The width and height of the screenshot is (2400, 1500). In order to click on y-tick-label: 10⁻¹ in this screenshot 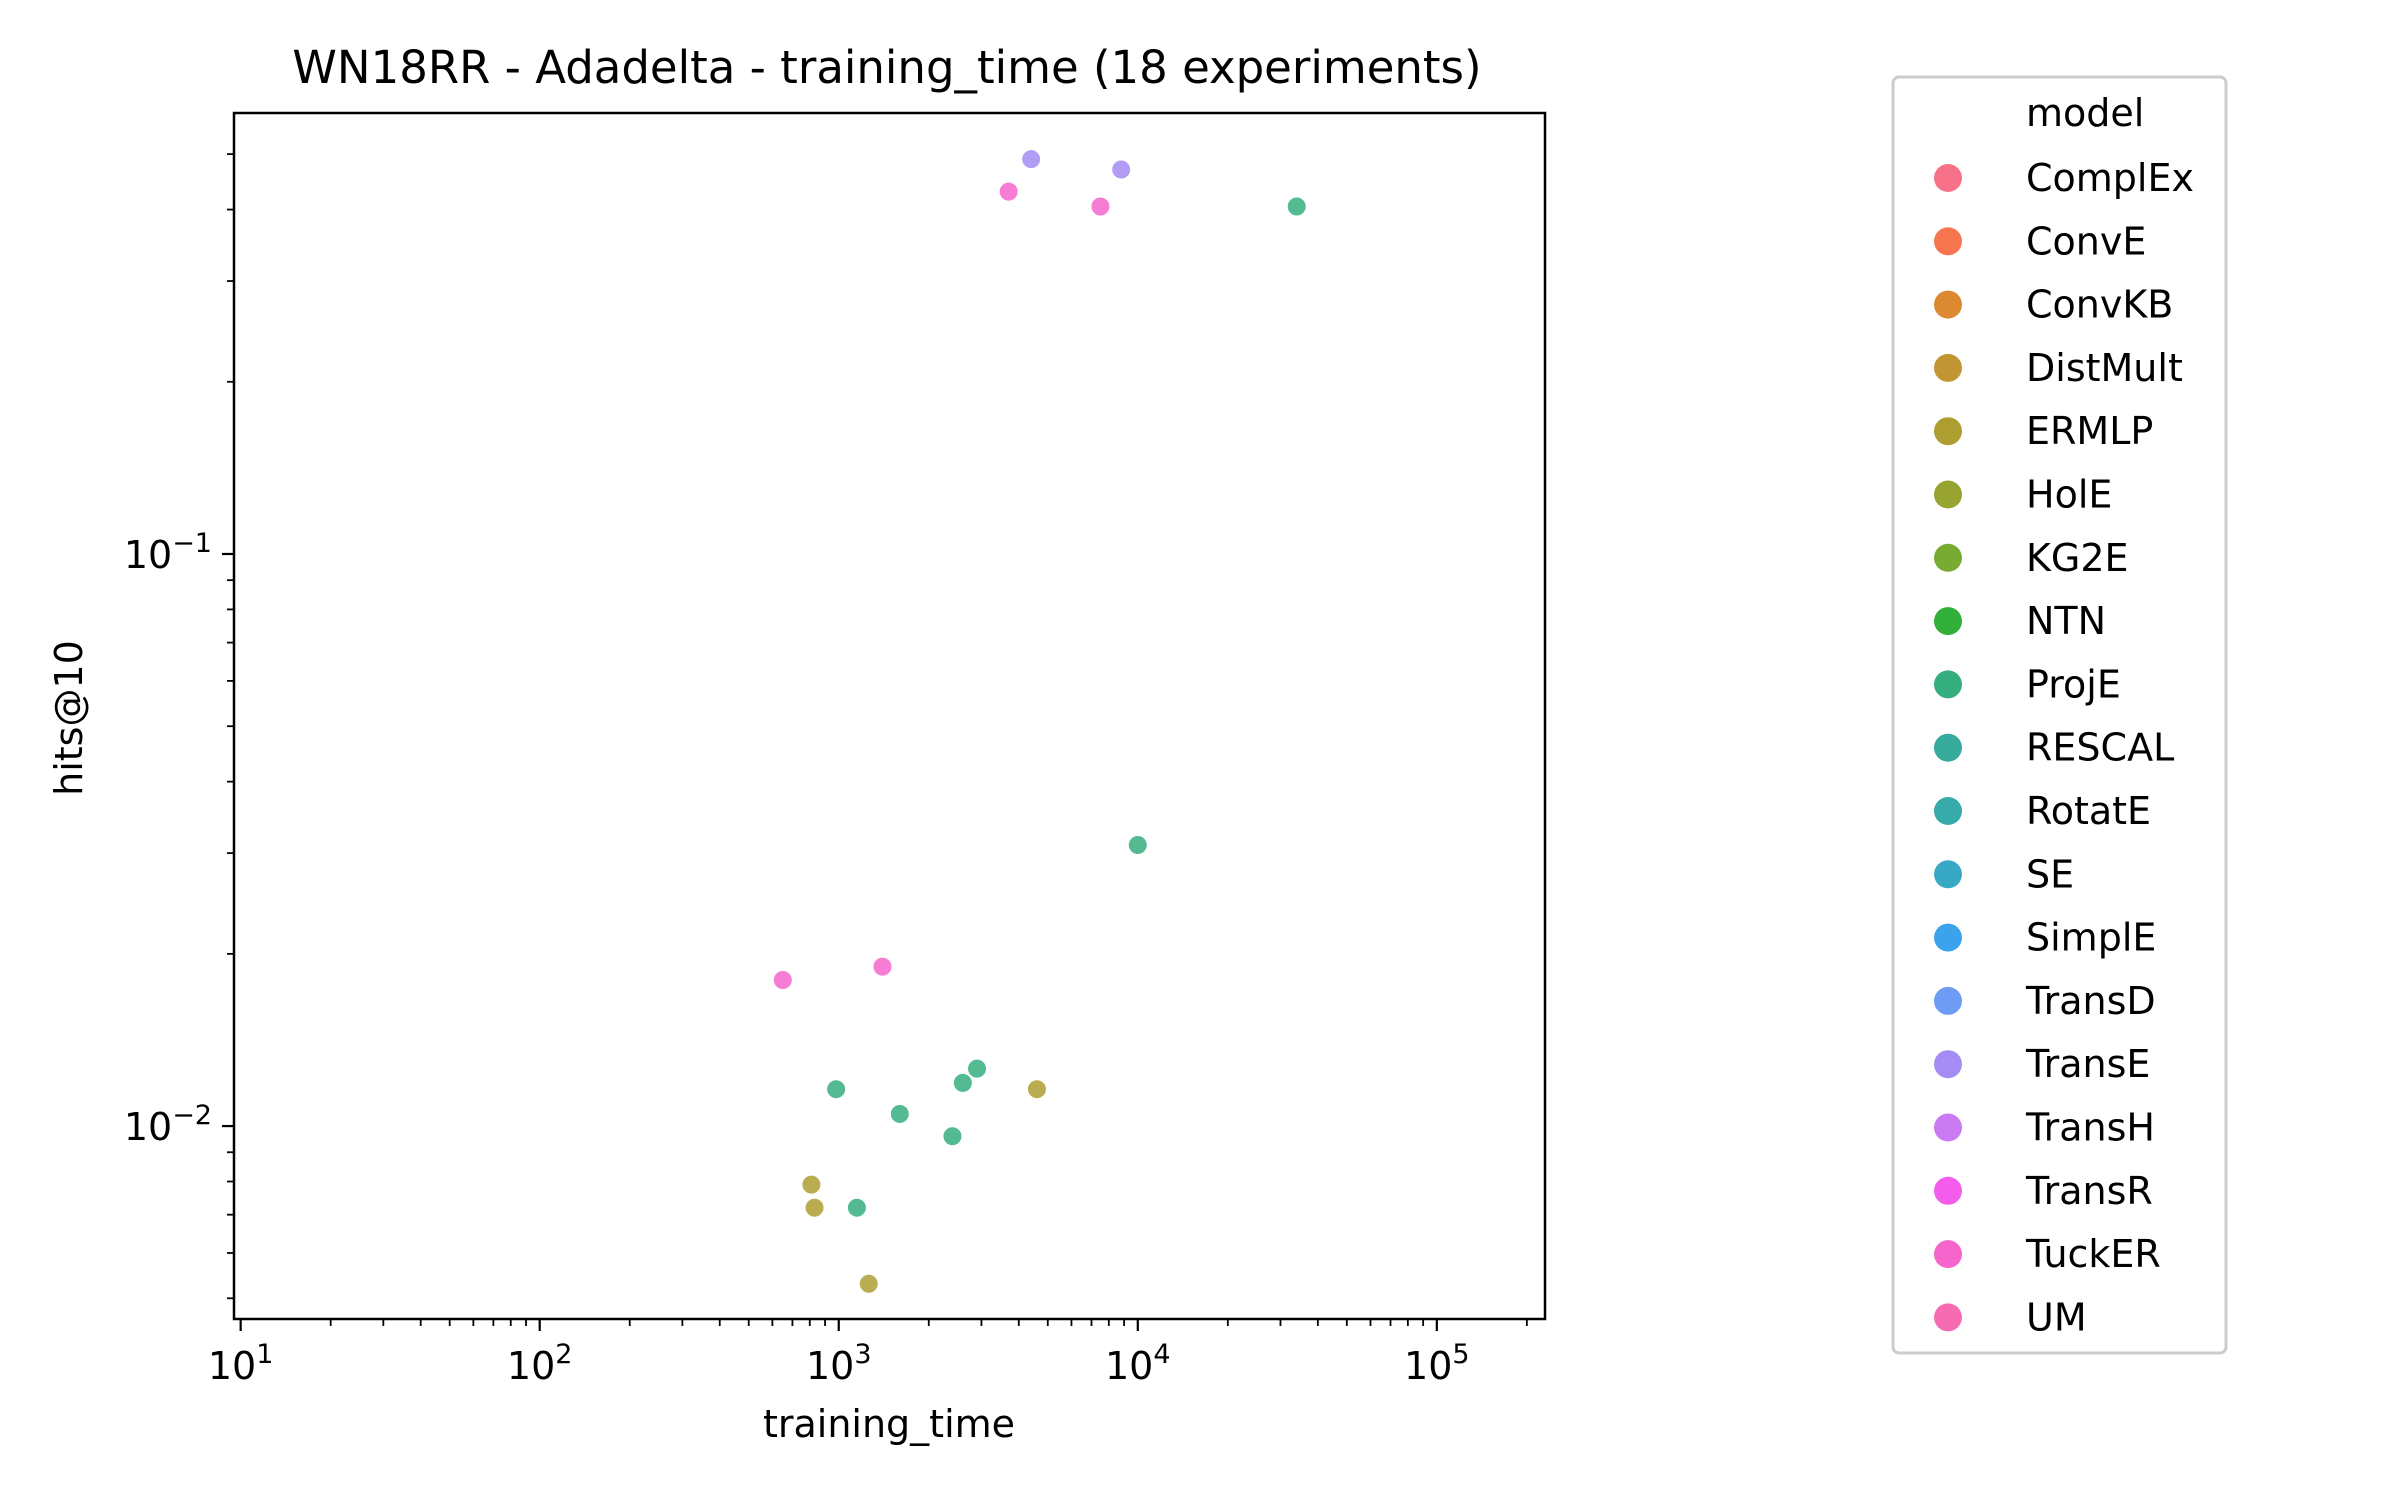, I will do `click(168, 552)`.